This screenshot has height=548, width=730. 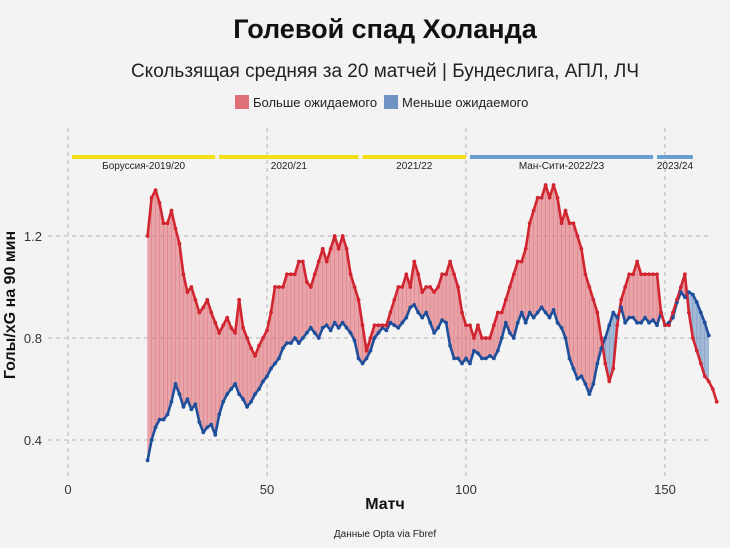 What do you see at coordinates (242, 102) in the screenshot?
I see `legend-over-swatch` at bounding box center [242, 102].